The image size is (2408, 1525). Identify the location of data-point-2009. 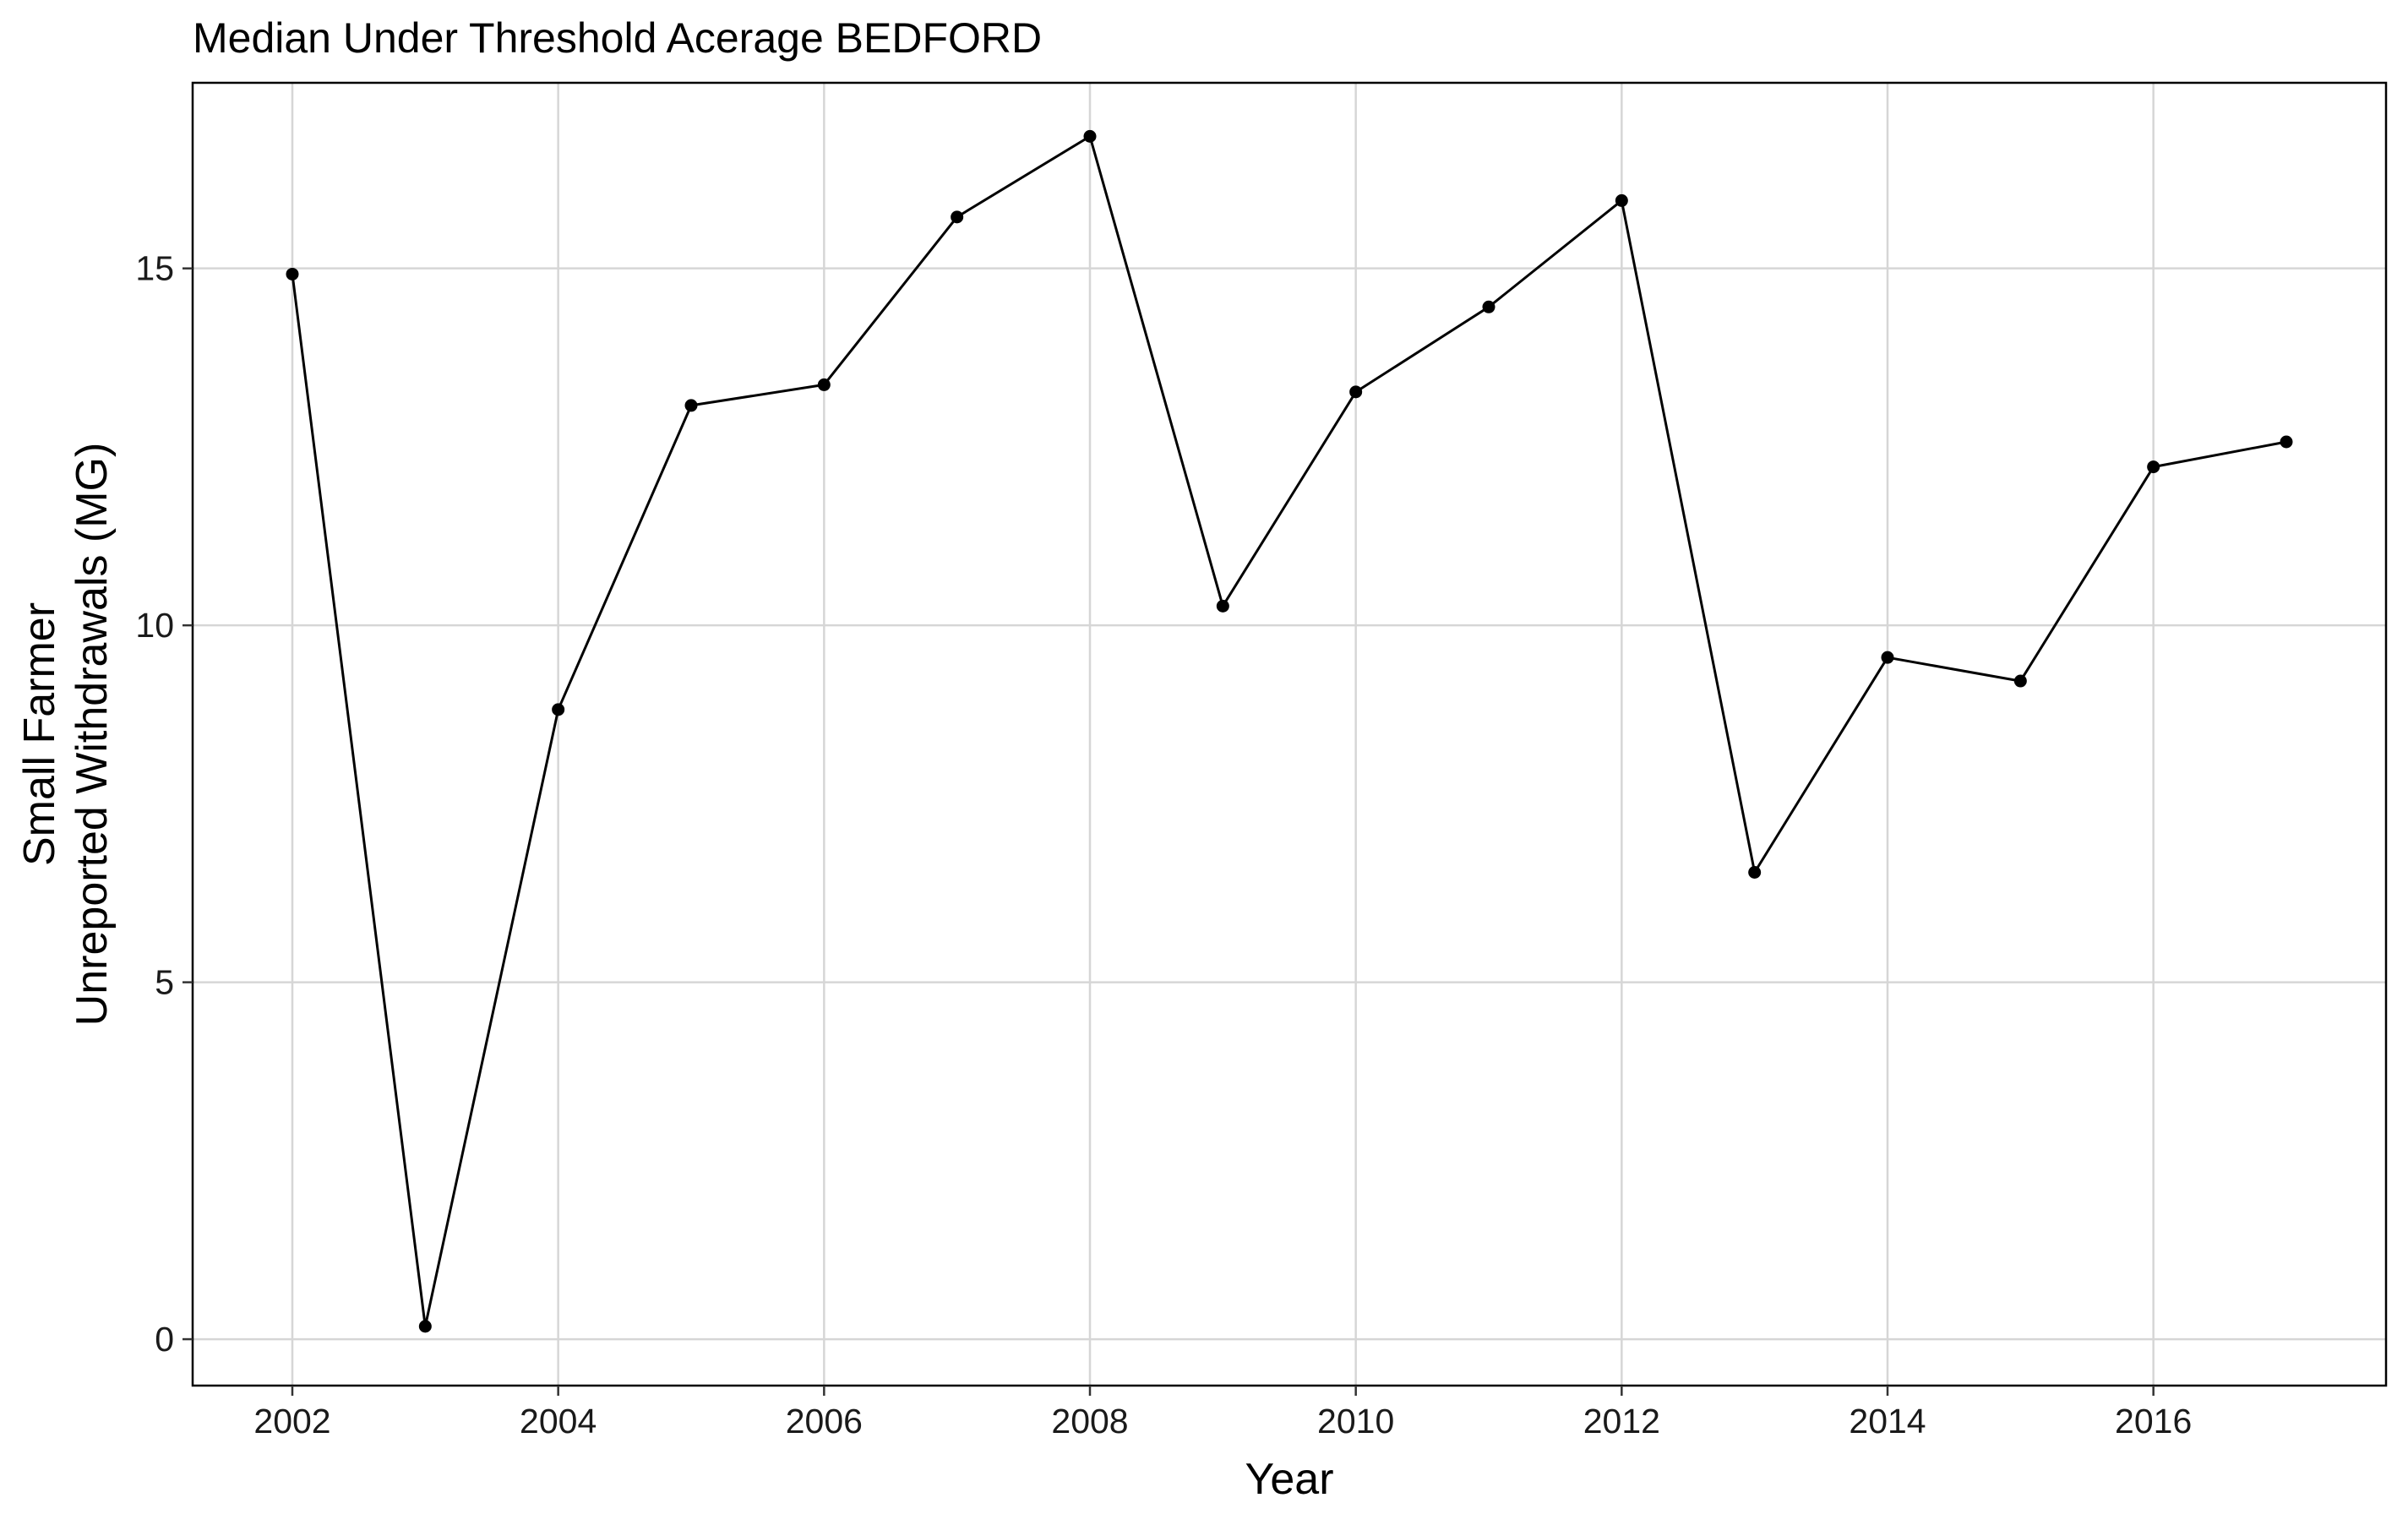
(1222, 606).